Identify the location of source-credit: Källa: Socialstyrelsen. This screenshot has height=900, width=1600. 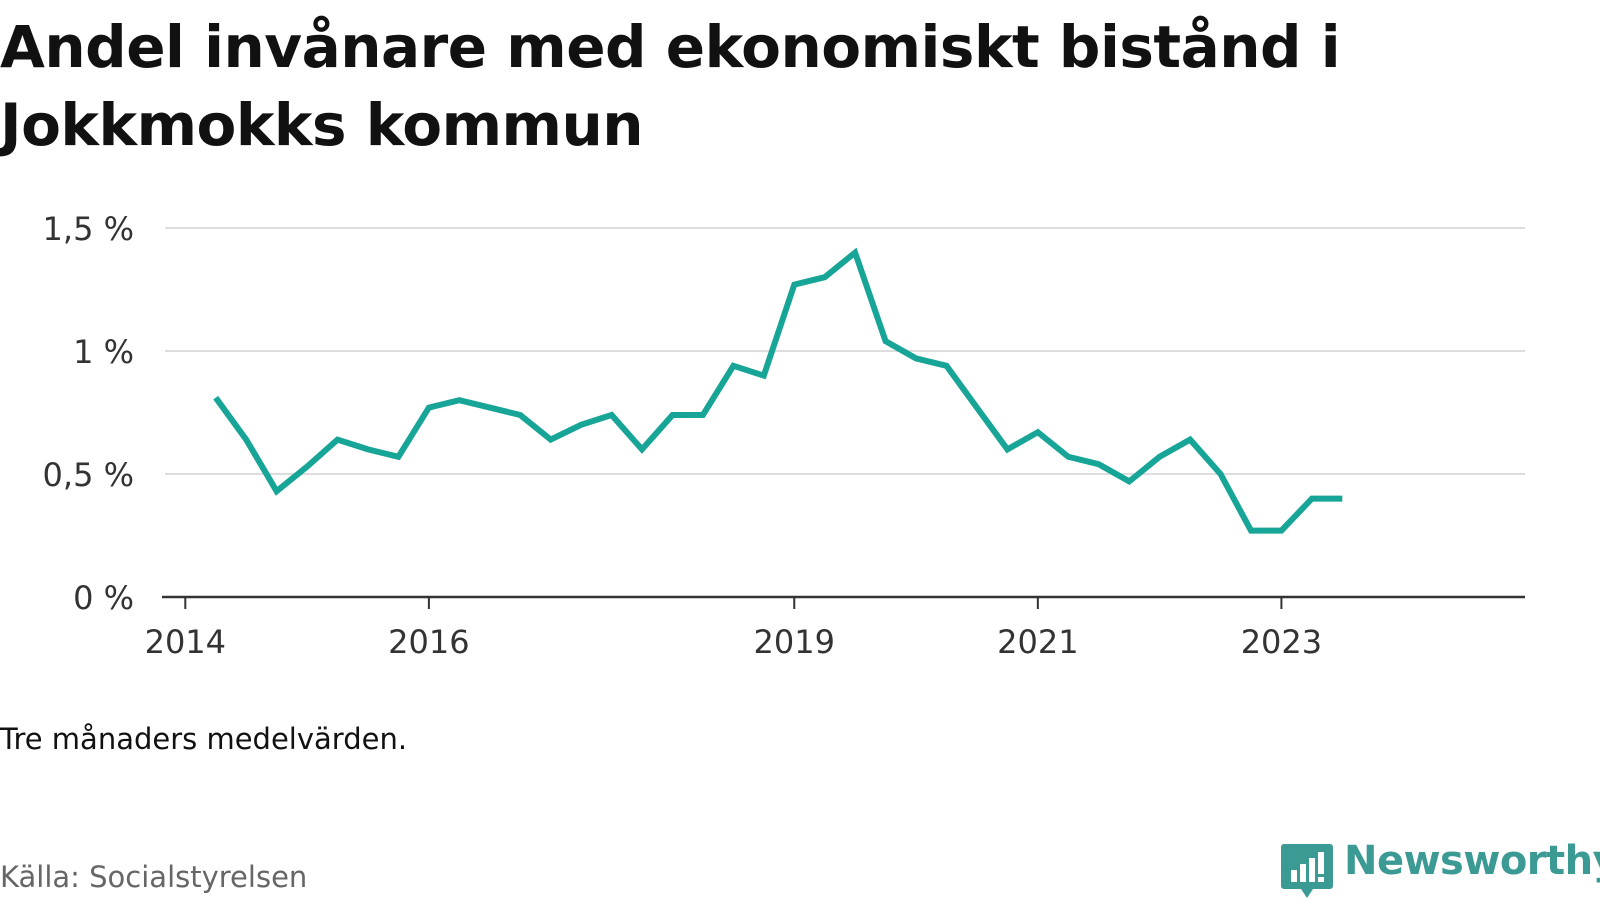
(154, 877).